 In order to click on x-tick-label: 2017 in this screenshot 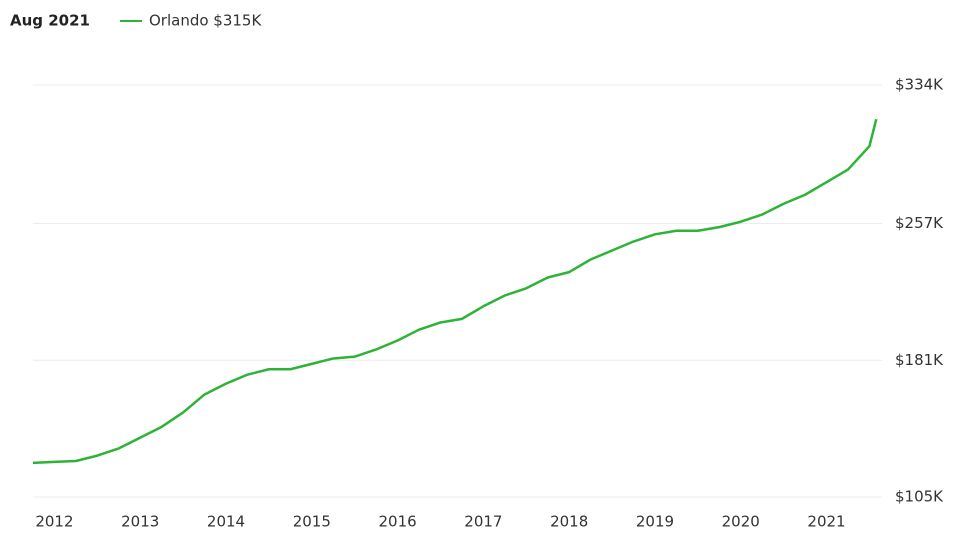, I will do `click(483, 522)`.